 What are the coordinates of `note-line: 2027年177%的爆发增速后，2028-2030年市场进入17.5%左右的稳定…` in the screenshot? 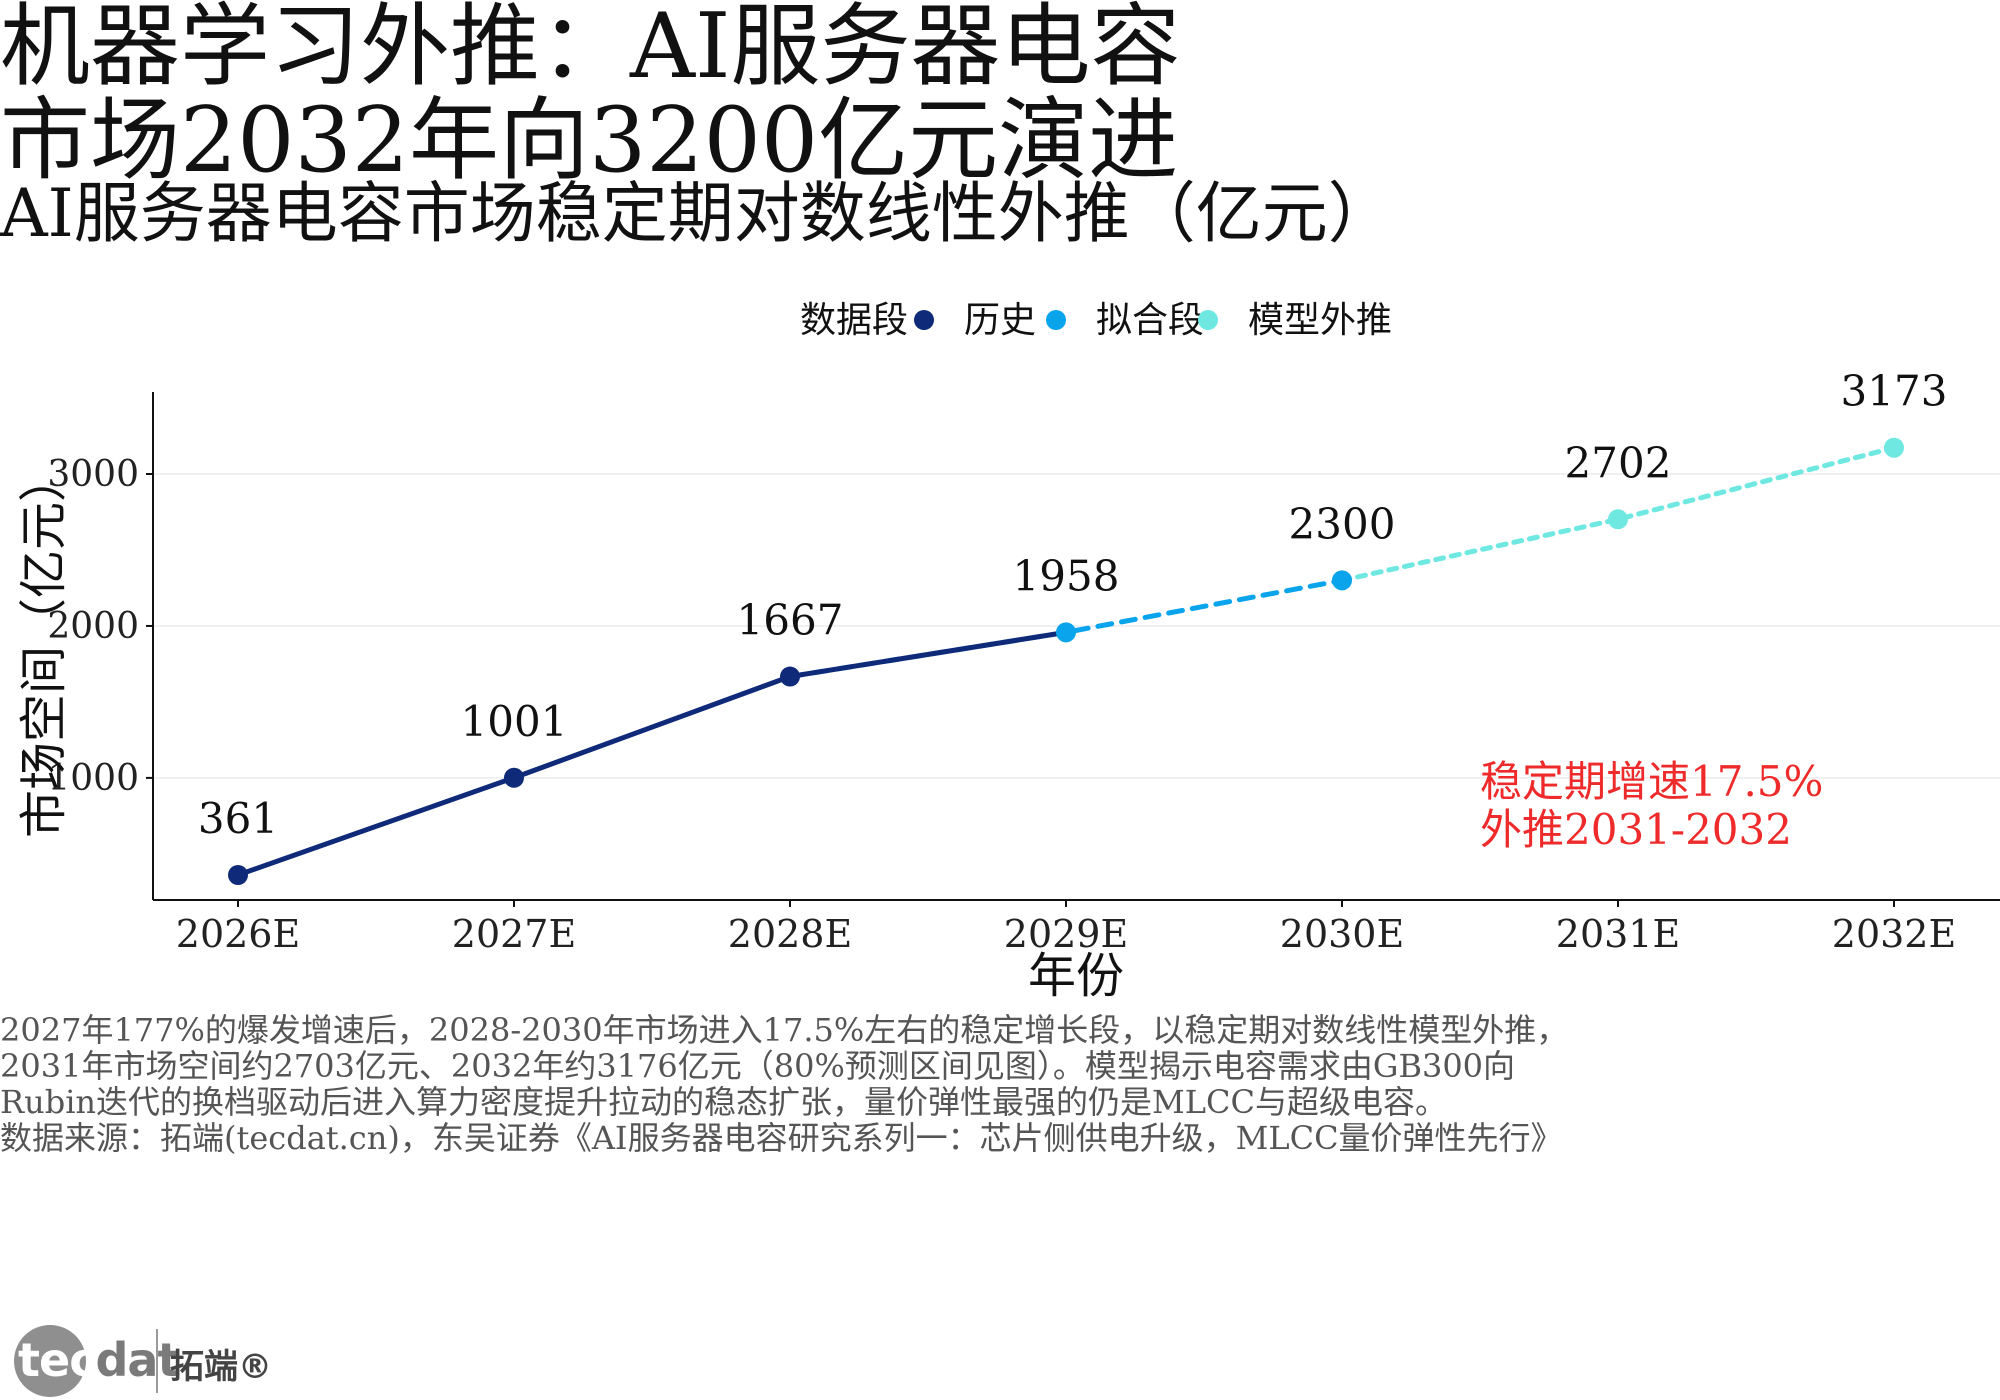 It's located at (784, 1030).